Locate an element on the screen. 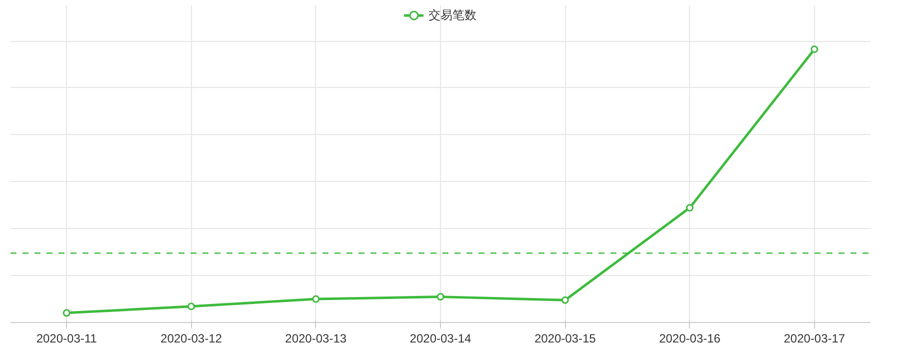 This screenshot has width=900, height=360. x-tick-label: 2020-03-13 is located at coordinates (316, 339).